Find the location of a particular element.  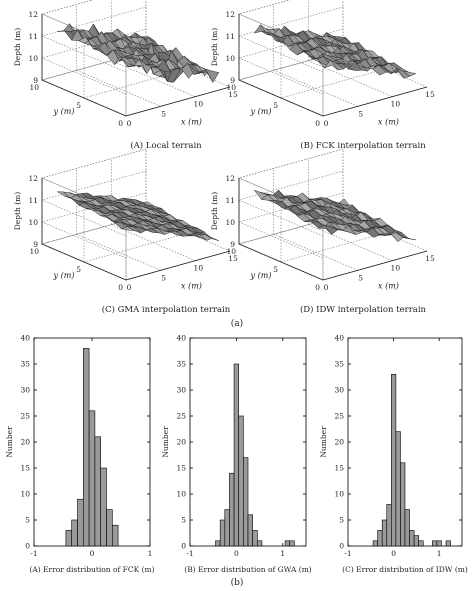

figure-label-a: (a) is located at coordinates (237, 323).